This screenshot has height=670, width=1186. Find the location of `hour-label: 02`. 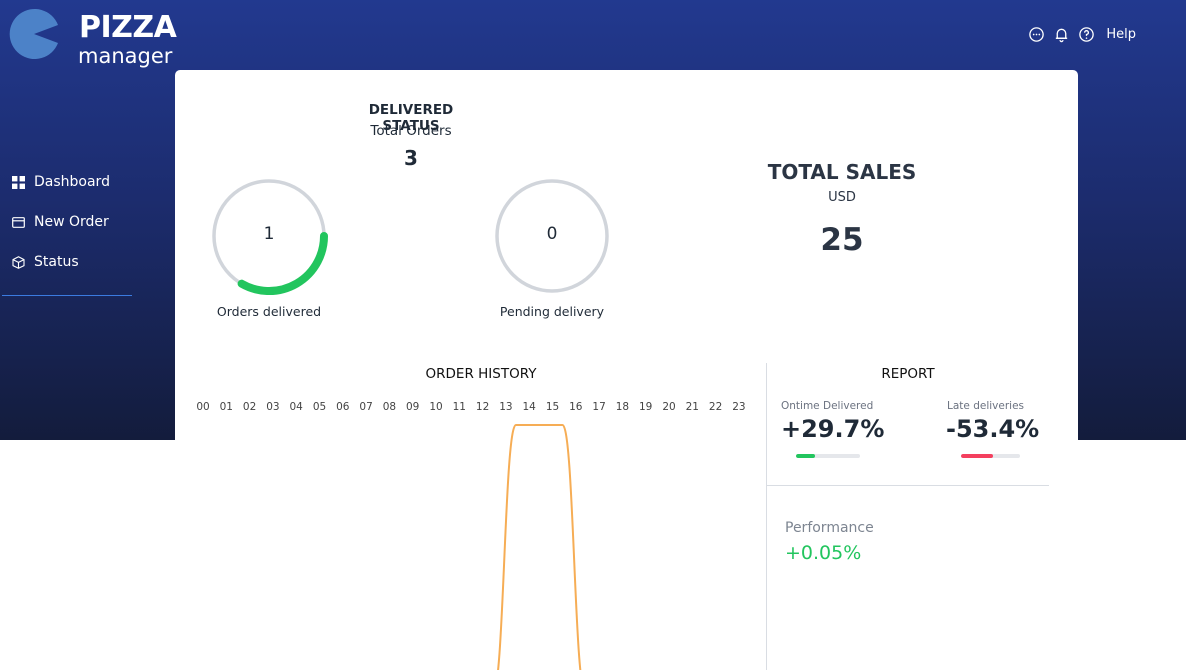

hour-label: 02 is located at coordinates (249, 407).